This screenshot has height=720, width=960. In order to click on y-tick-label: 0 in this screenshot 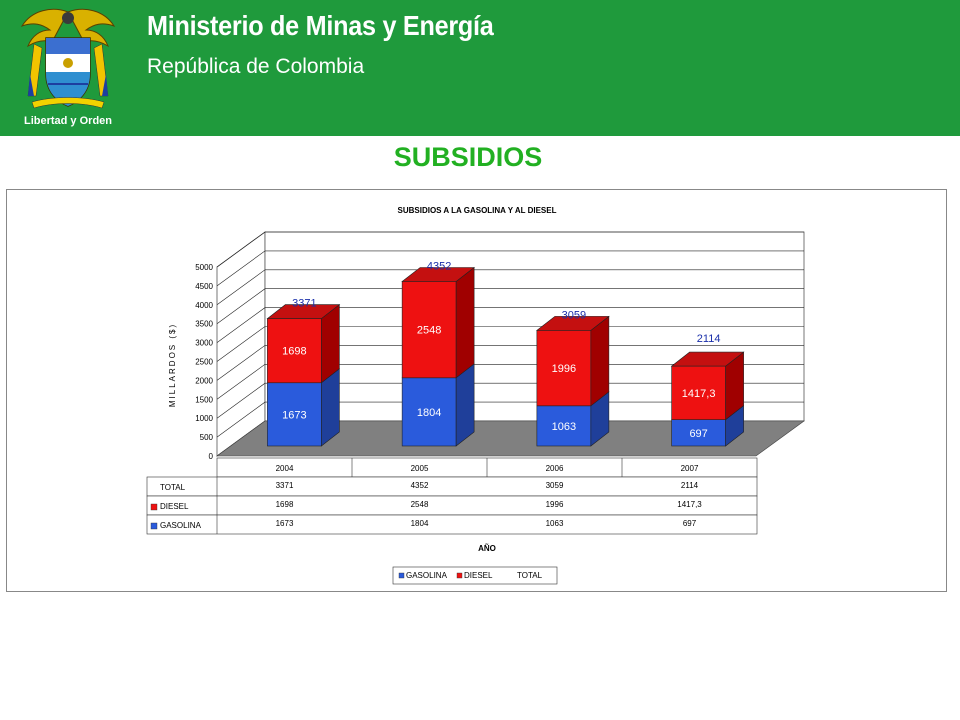, I will do `click(211, 456)`.